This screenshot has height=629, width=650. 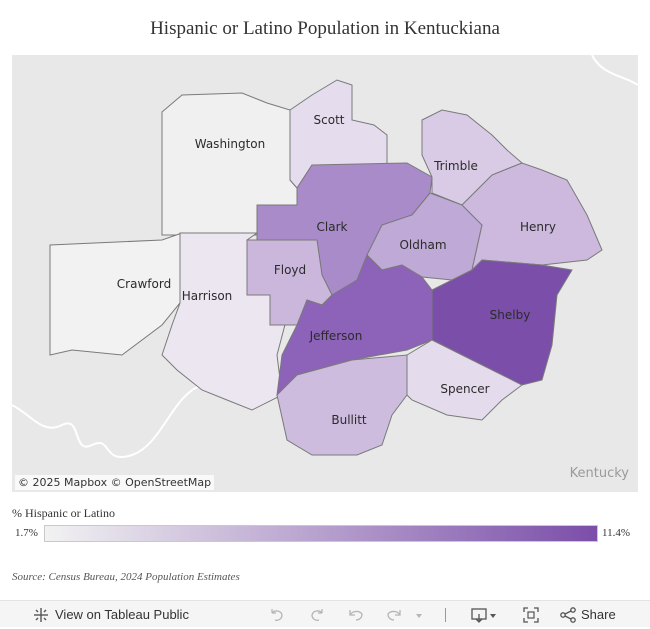 I want to click on refresh-icon, so click(x=394, y=615).